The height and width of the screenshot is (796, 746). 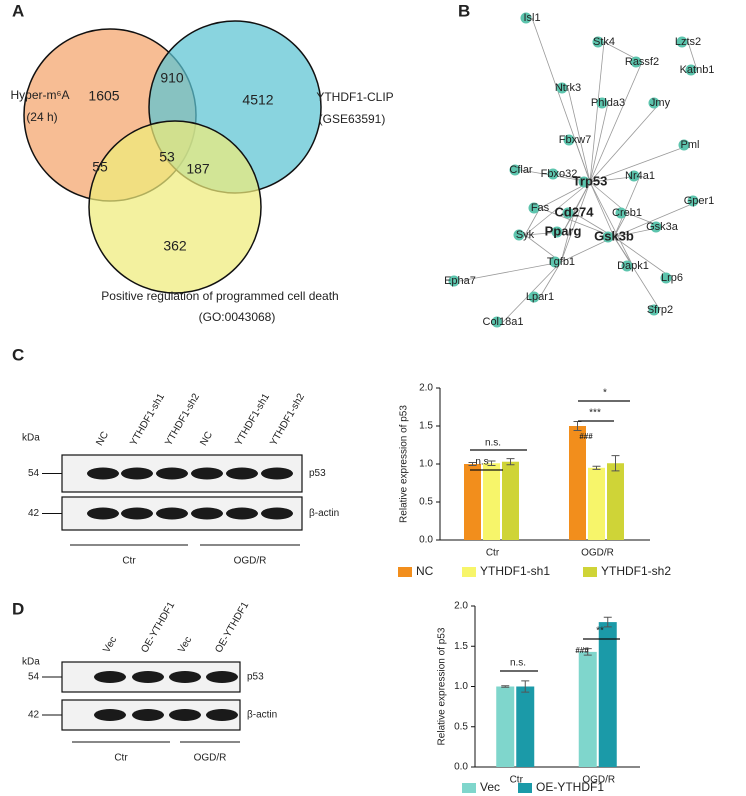 What do you see at coordinates (660, 103) in the screenshot?
I see `network-label: Jmy` at bounding box center [660, 103].